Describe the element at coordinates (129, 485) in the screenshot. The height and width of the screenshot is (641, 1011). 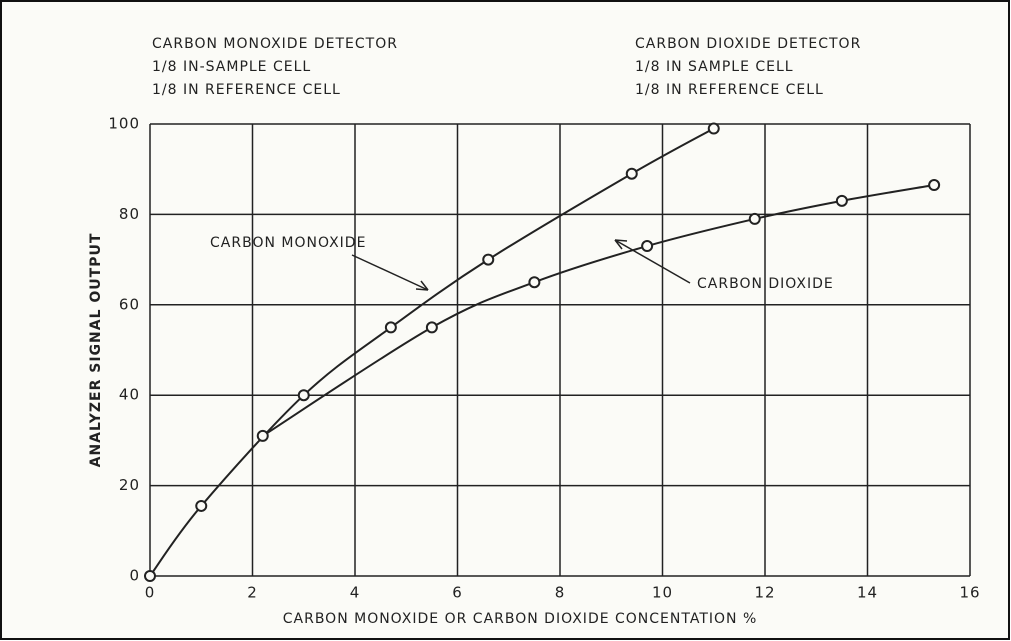
I see `y-tick-label: 20` at that location.